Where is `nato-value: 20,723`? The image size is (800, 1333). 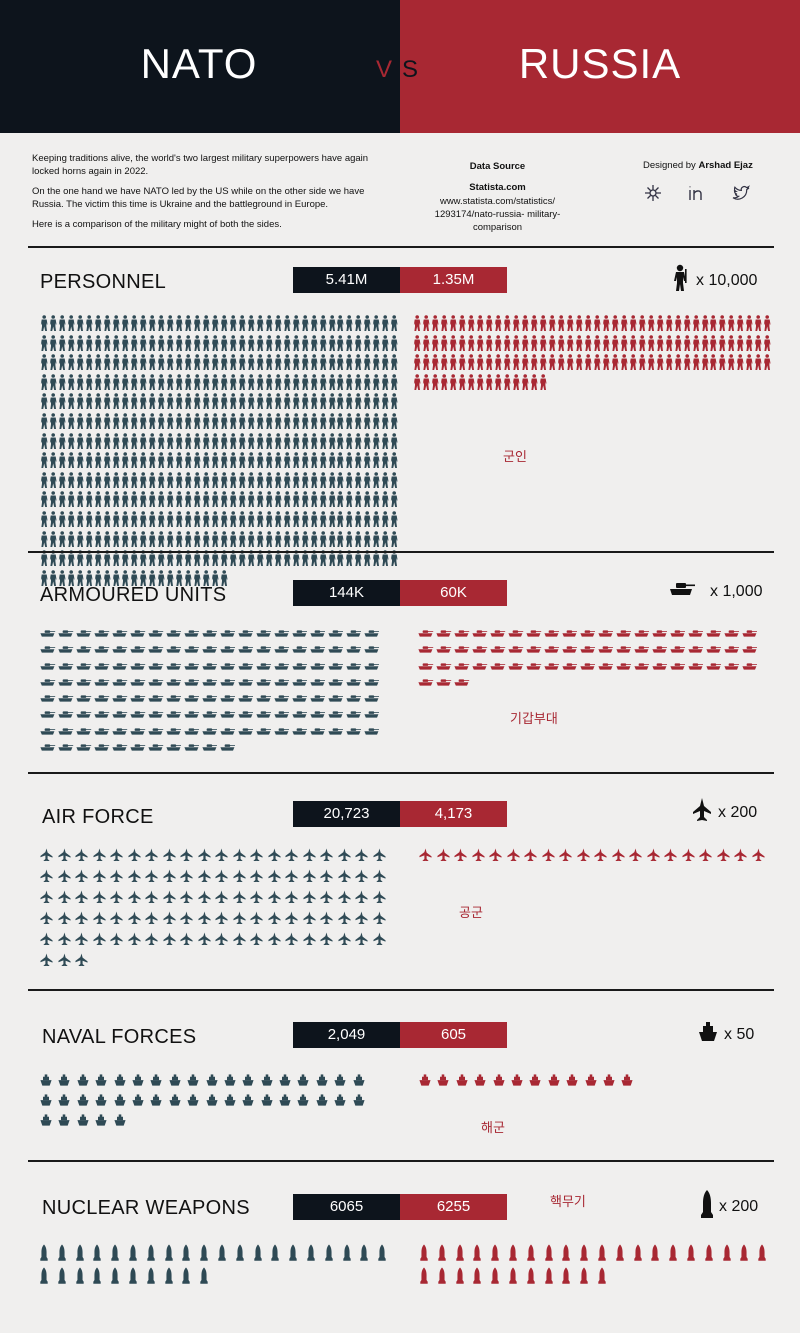 nato-value: 20,723 is located at coordinates (346, 814).